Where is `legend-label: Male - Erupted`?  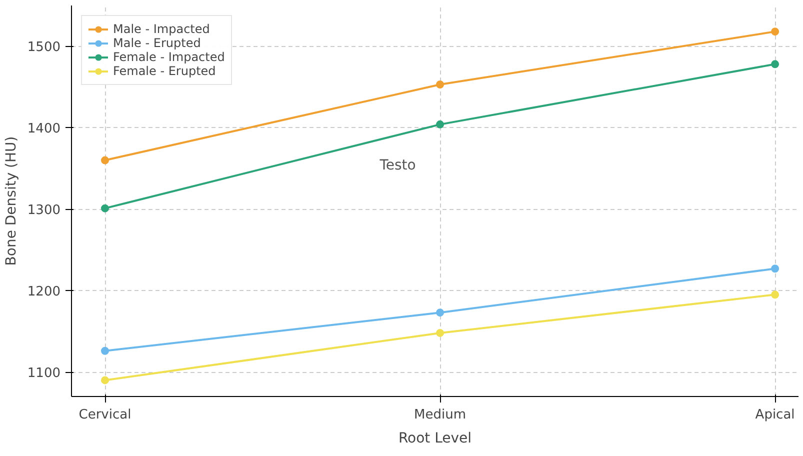 legend-label: Male - Erupted is located at coordinates (157, 43).